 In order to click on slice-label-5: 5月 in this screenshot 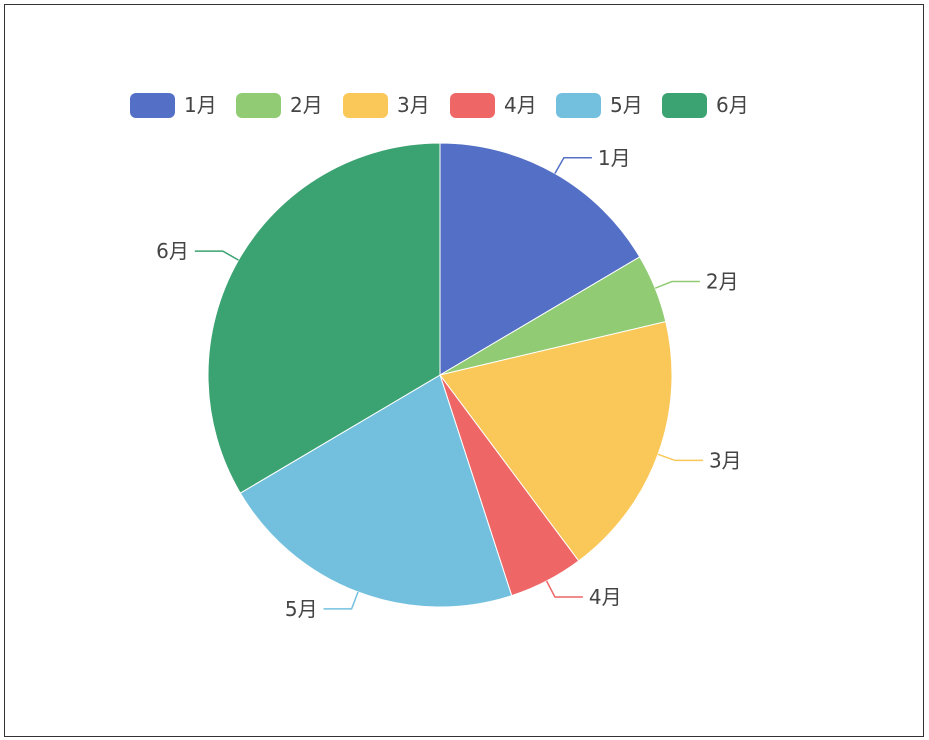, I will do `click(301, 609)`.